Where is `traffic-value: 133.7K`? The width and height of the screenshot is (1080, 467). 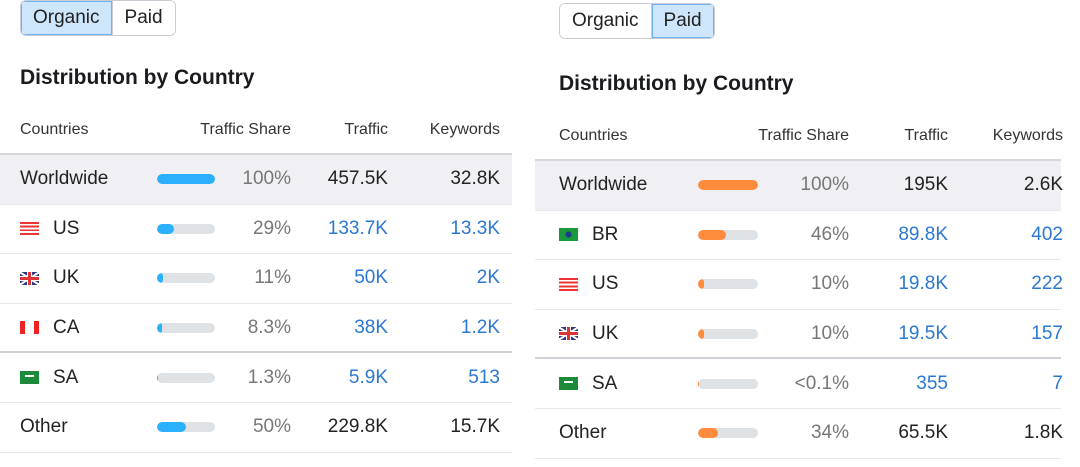 traffic-value: 133.7K is located at coordinates (357, 228).